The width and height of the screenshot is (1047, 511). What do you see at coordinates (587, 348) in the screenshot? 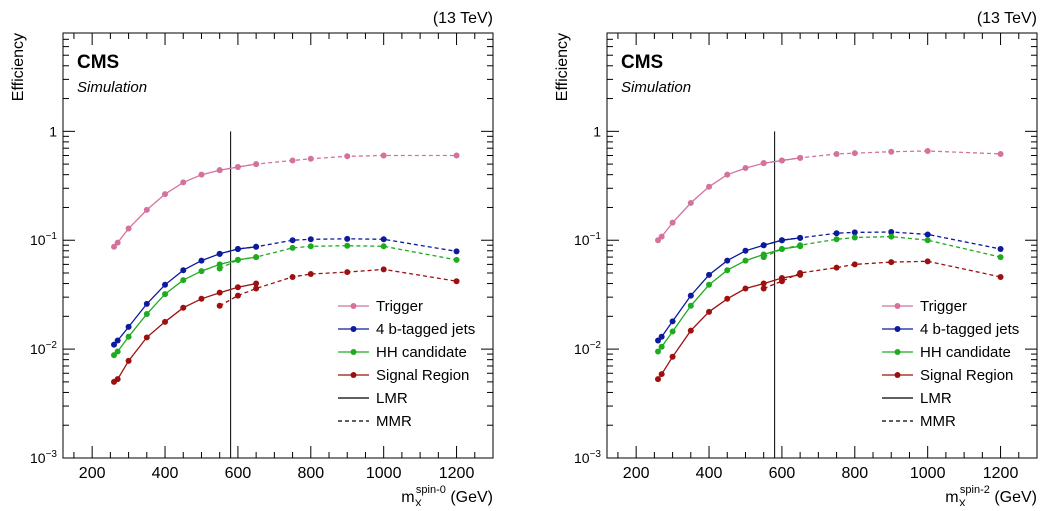
I see `y-tick-label: 10⁻²` at bounding box center [587, 348].